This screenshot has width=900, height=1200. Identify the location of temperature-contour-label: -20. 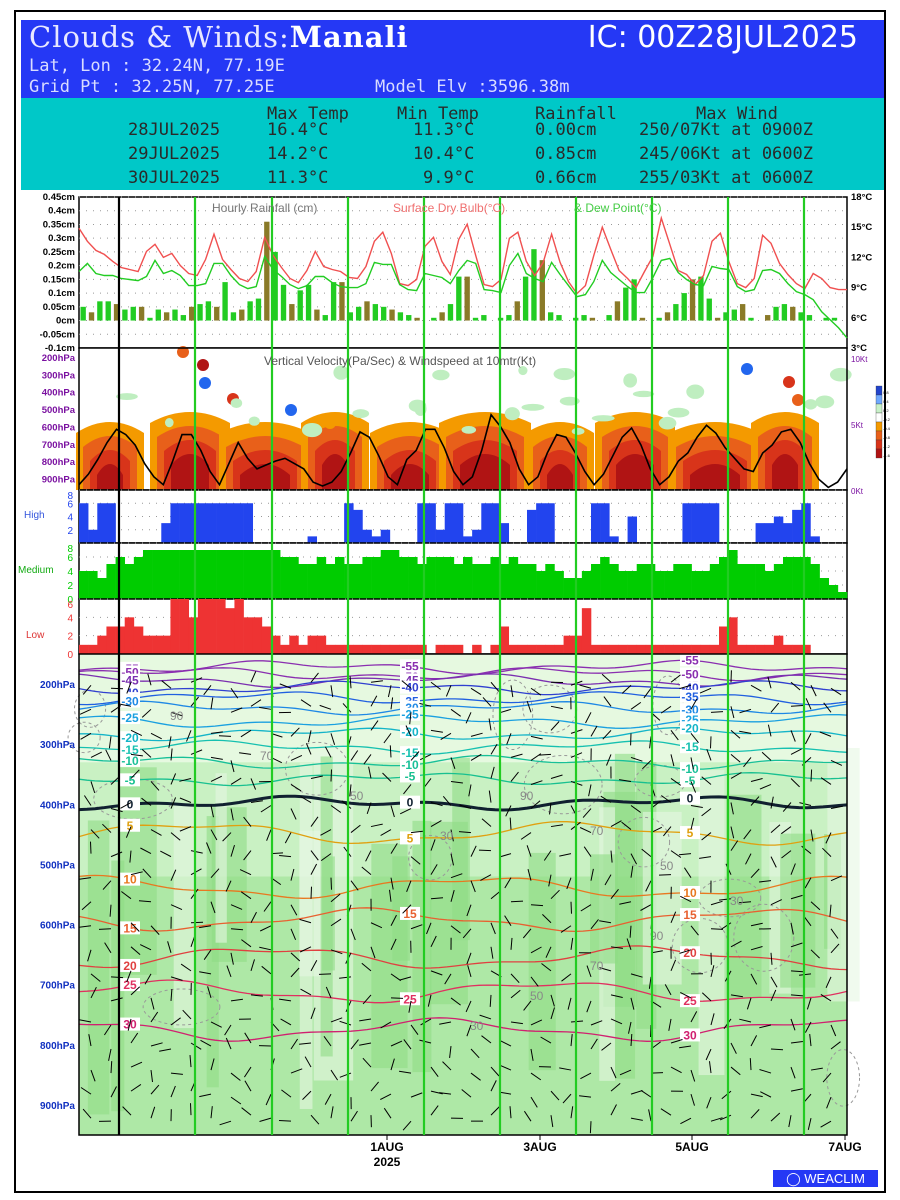
(410, 732).